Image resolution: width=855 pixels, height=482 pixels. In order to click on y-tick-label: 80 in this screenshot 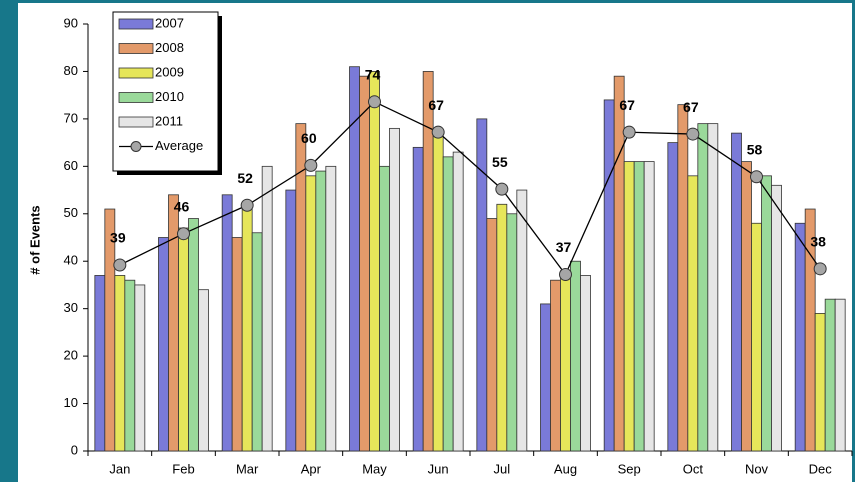, I will do `click(71, 70)`.